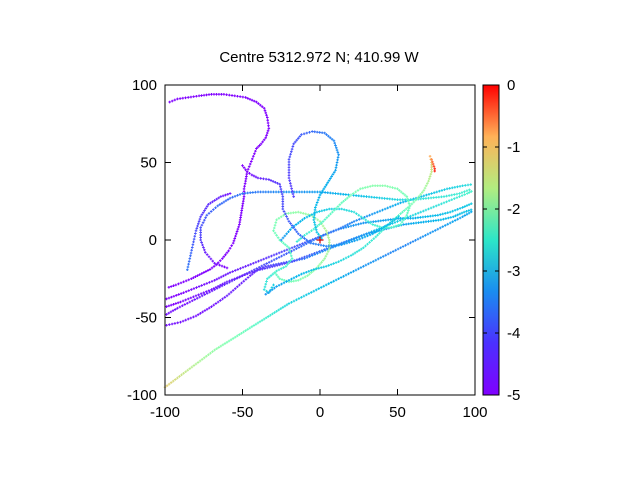 This screenshot has width=640, height=480. I want to click on chart-title: Centre 5312.972 N; 410.99 W, so click(319, 57).